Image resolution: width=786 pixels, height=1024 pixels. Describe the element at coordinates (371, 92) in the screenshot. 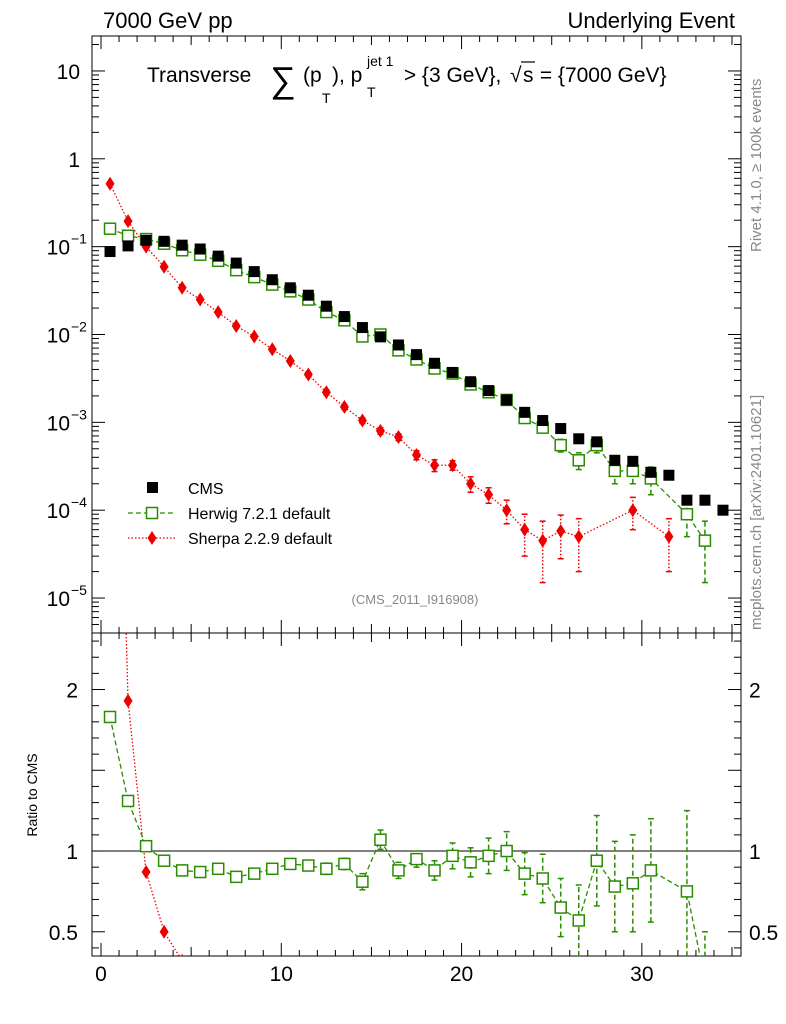

I see `title-sub-t2: T` at that location.